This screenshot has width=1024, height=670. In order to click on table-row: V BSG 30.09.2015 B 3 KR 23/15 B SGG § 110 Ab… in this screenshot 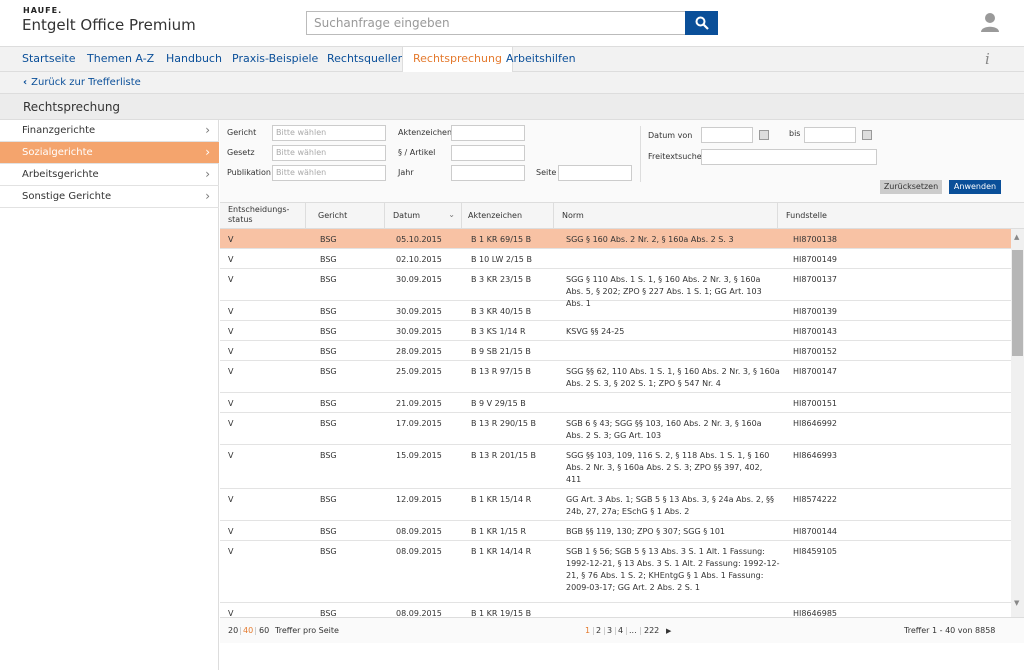, I will do `click(615, 288)`.